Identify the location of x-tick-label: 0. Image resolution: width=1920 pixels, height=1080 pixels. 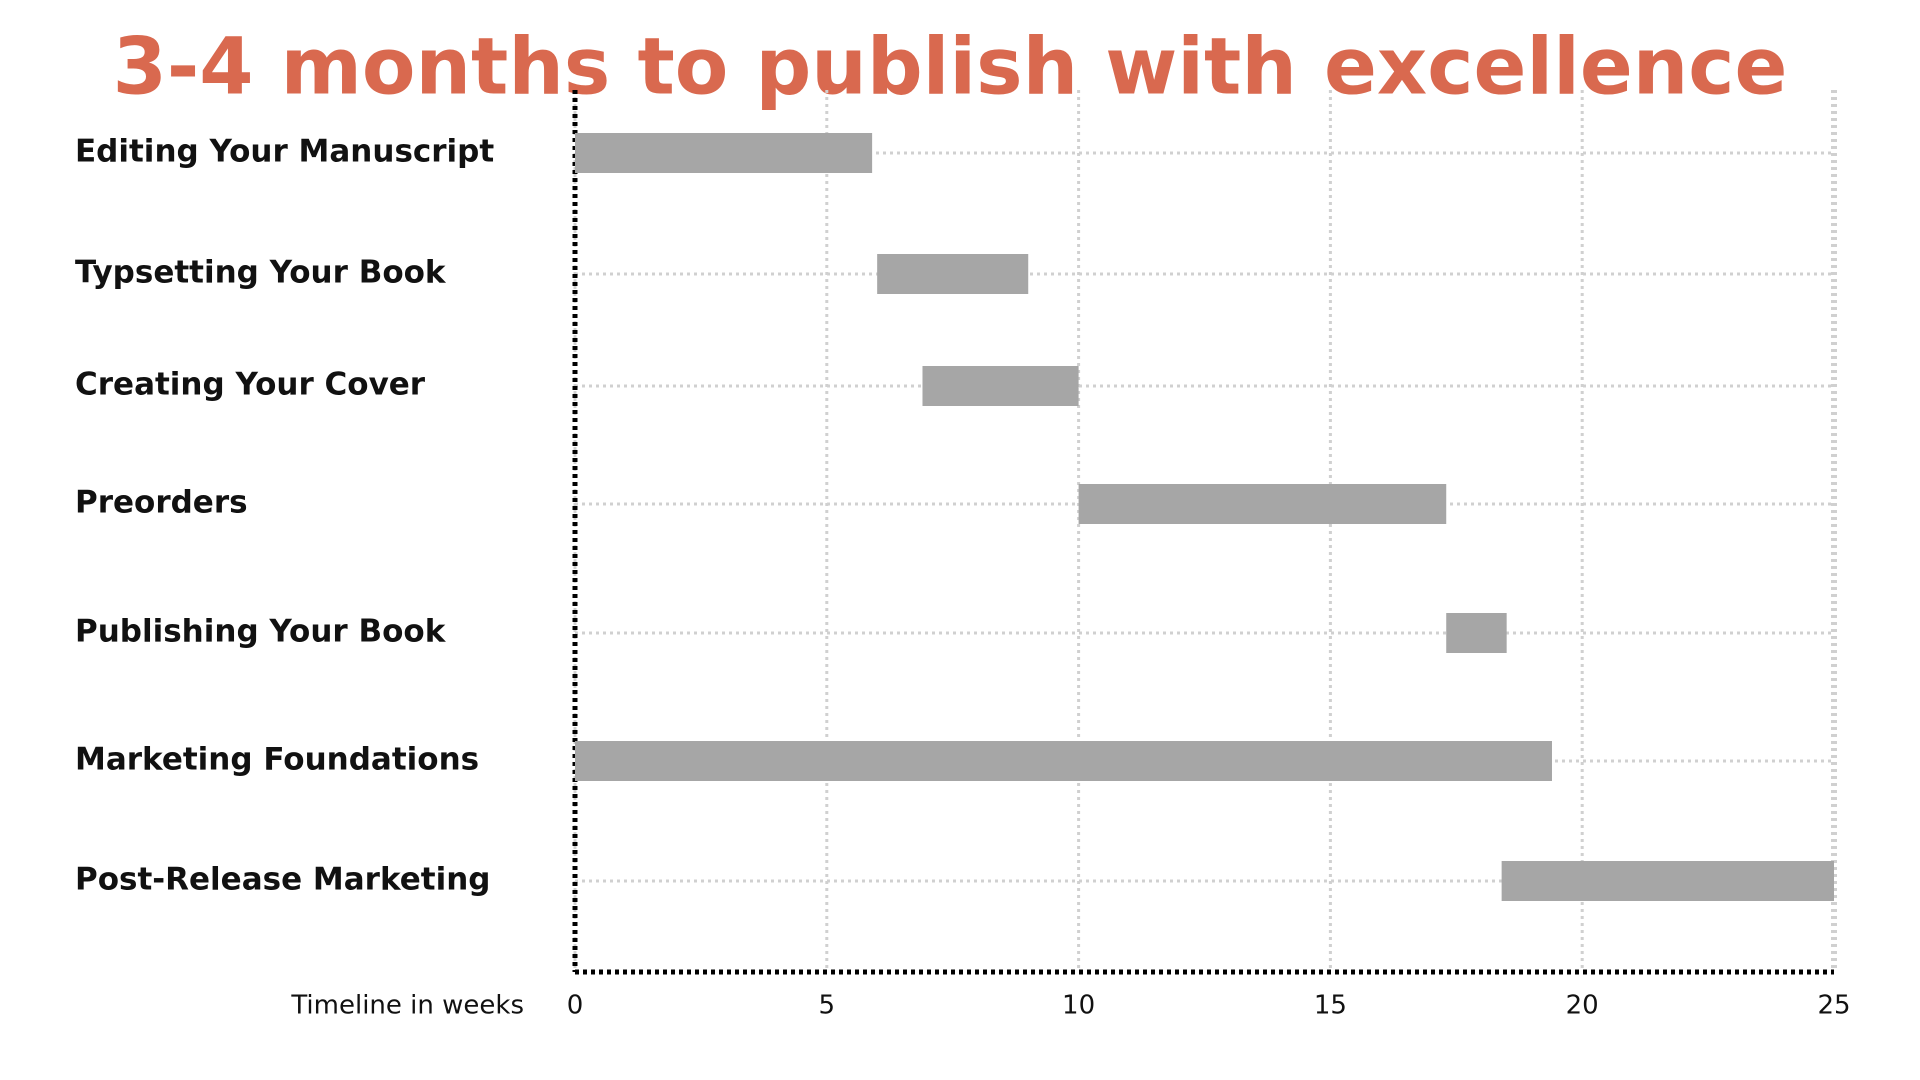
(575, 1006).